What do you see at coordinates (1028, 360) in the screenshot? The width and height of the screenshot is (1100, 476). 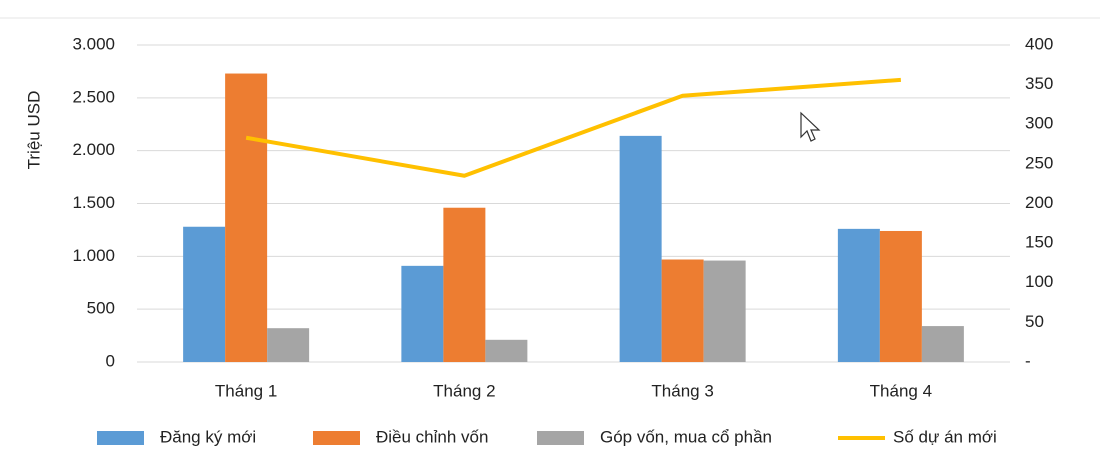 I see `y2-tick-label: -` at bounding box center [1028, 360].